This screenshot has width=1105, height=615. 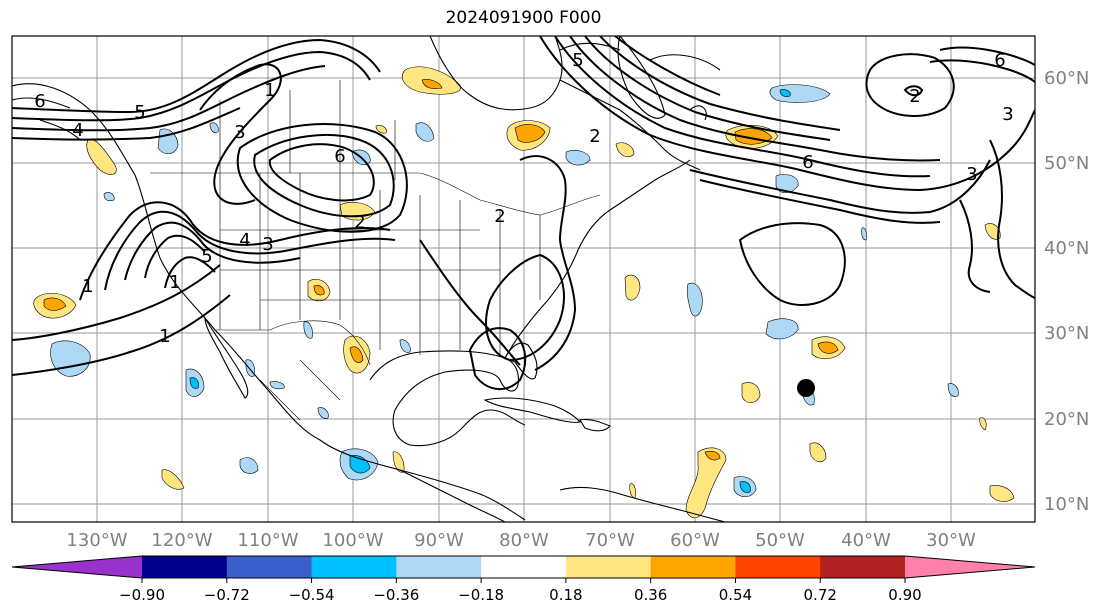 What do you see at coordinates (735, 595) in the screenshot?
I see `colorbar-tick-label: 0.54` at bounding box center [735, 595].